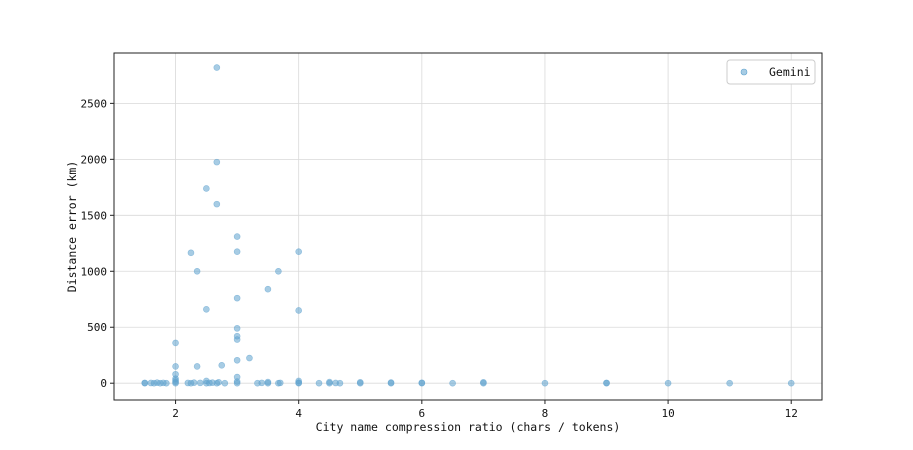  I want to click on legend: Gemini, so click(771, 72).